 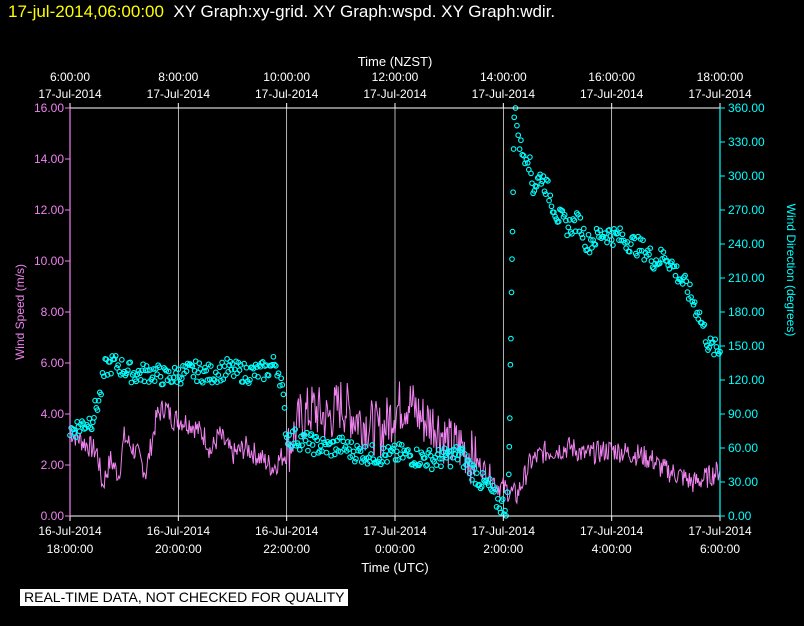 What do you see at coordinates (612, 549) in the screenshot?
I see `bottom-tick-time: 4:00:00` at bounding box center [612, 549].